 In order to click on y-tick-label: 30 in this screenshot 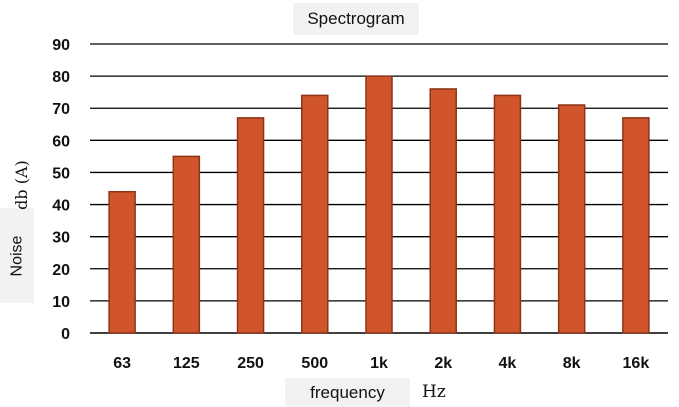, I will do `click(61, 238)`.